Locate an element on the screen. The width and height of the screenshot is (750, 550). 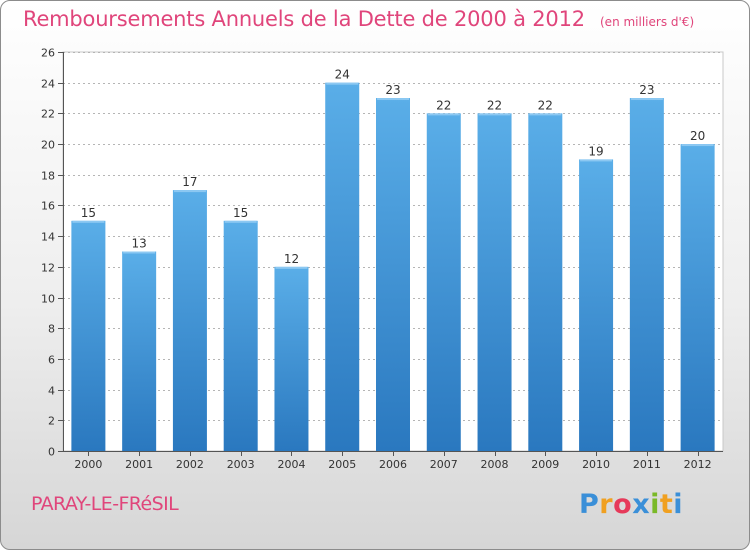
logo-letter: r is located at coordinates (606, 504).